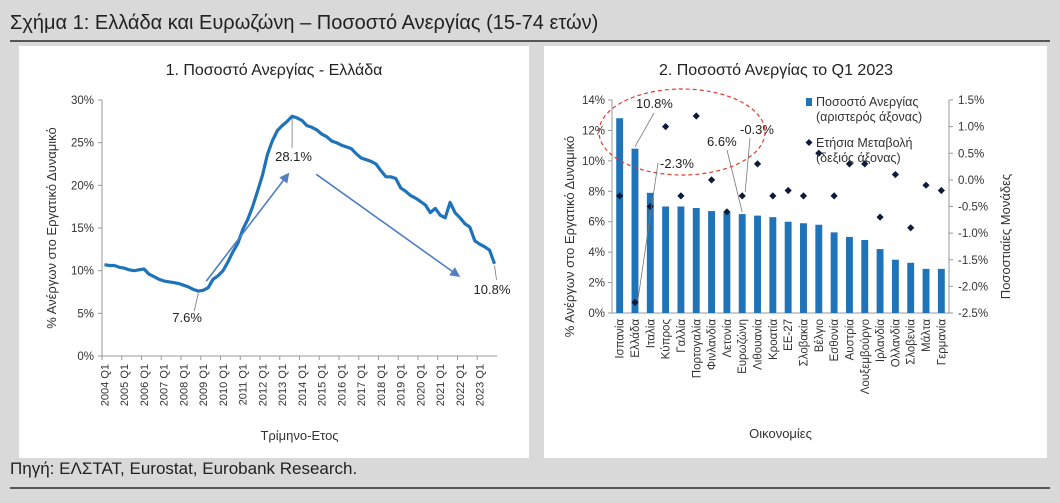  What do you see at coordinates (757, 129) in the screenshot?
I see `ez-change-annotation: -0.3%` at bounding box center [757, 129].